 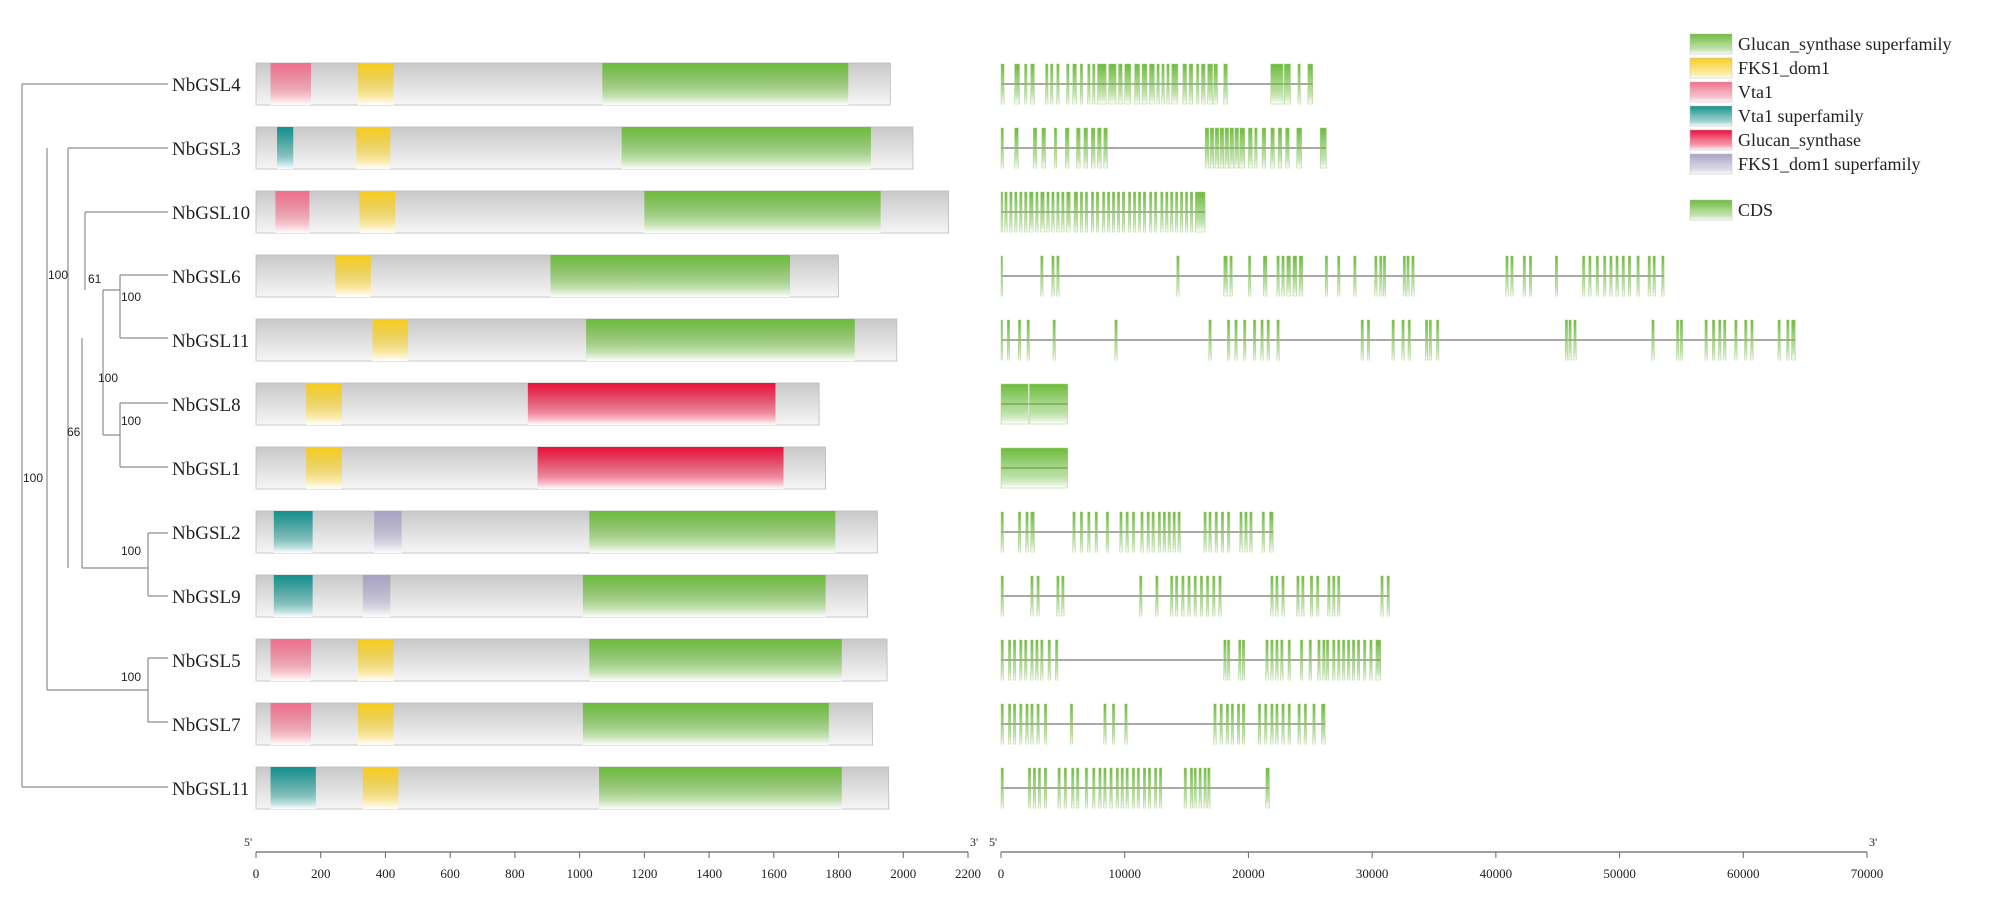 I want to click on legend-label: FKS1_dom1 superfamily, so click(x=1829, y=164).